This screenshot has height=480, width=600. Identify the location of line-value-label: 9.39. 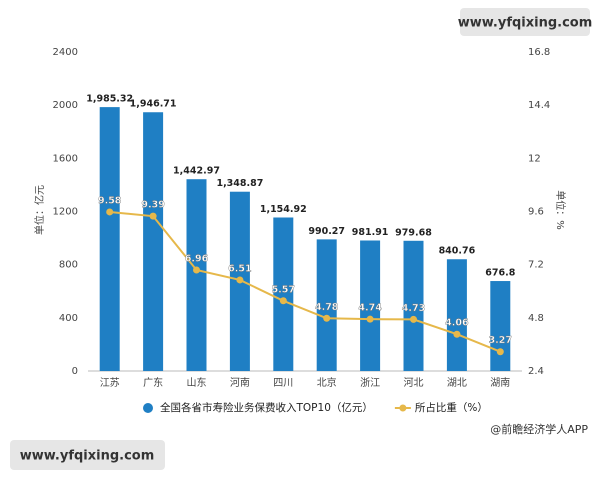
(152, 205).